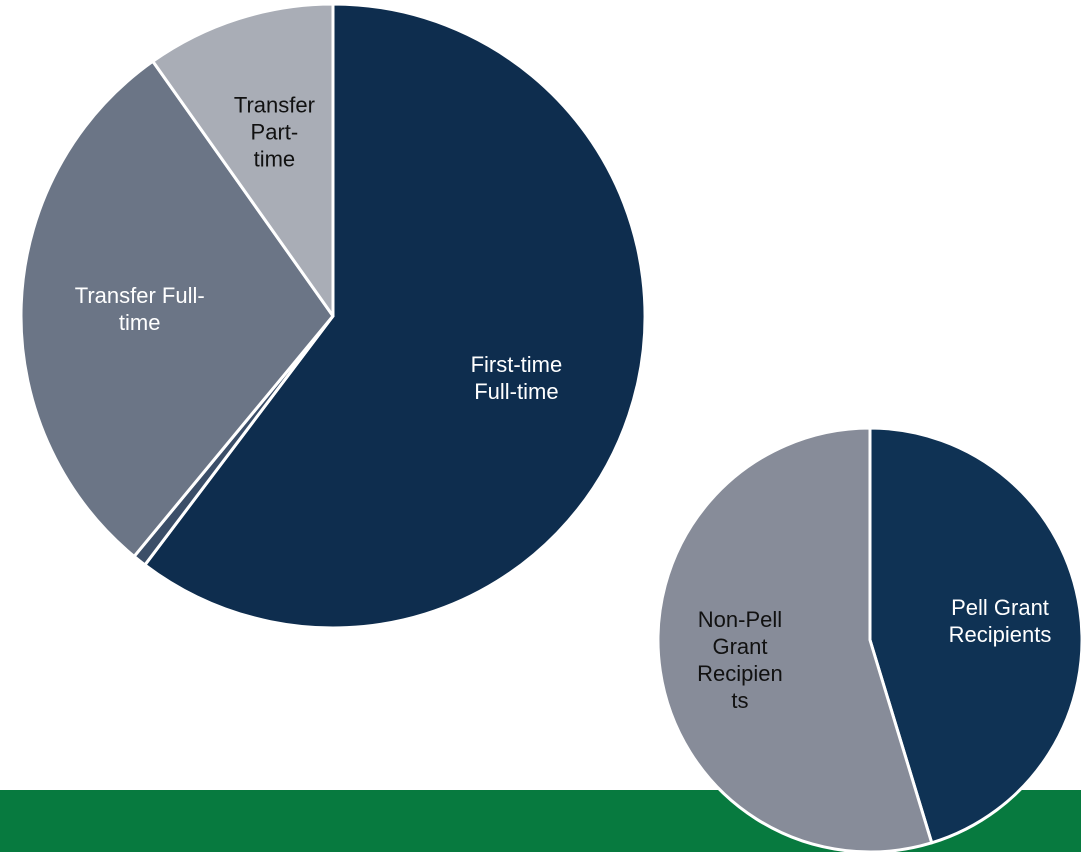 The height and width of the screenshot is (852, 1081). I want to click on slice-label-line: Recipients, so click(1000, 634).